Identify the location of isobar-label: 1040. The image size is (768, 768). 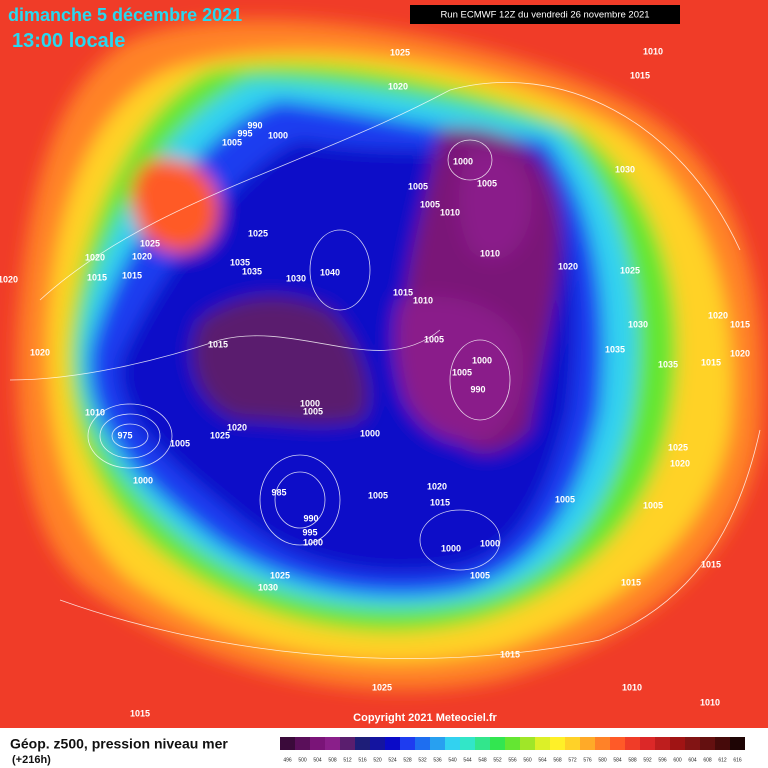
(330, 272).